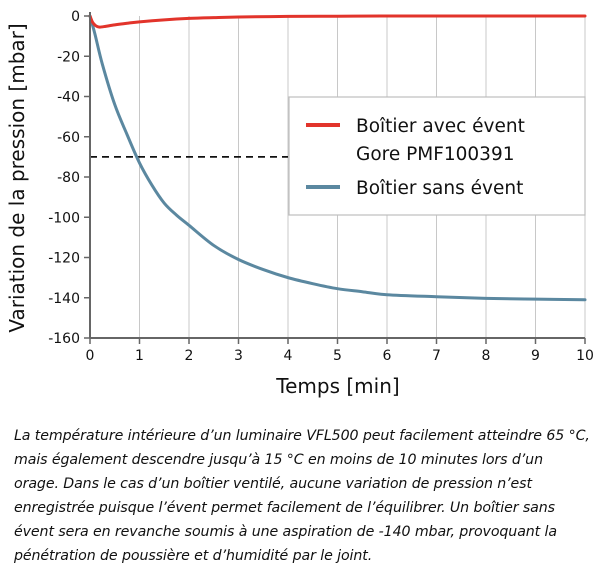 This screenshot has height=568, width=600. Describe the element at coordinates (440, 126) in the screenshot. I see `legend-label-0-0: Boîtier avec évent` at that location.